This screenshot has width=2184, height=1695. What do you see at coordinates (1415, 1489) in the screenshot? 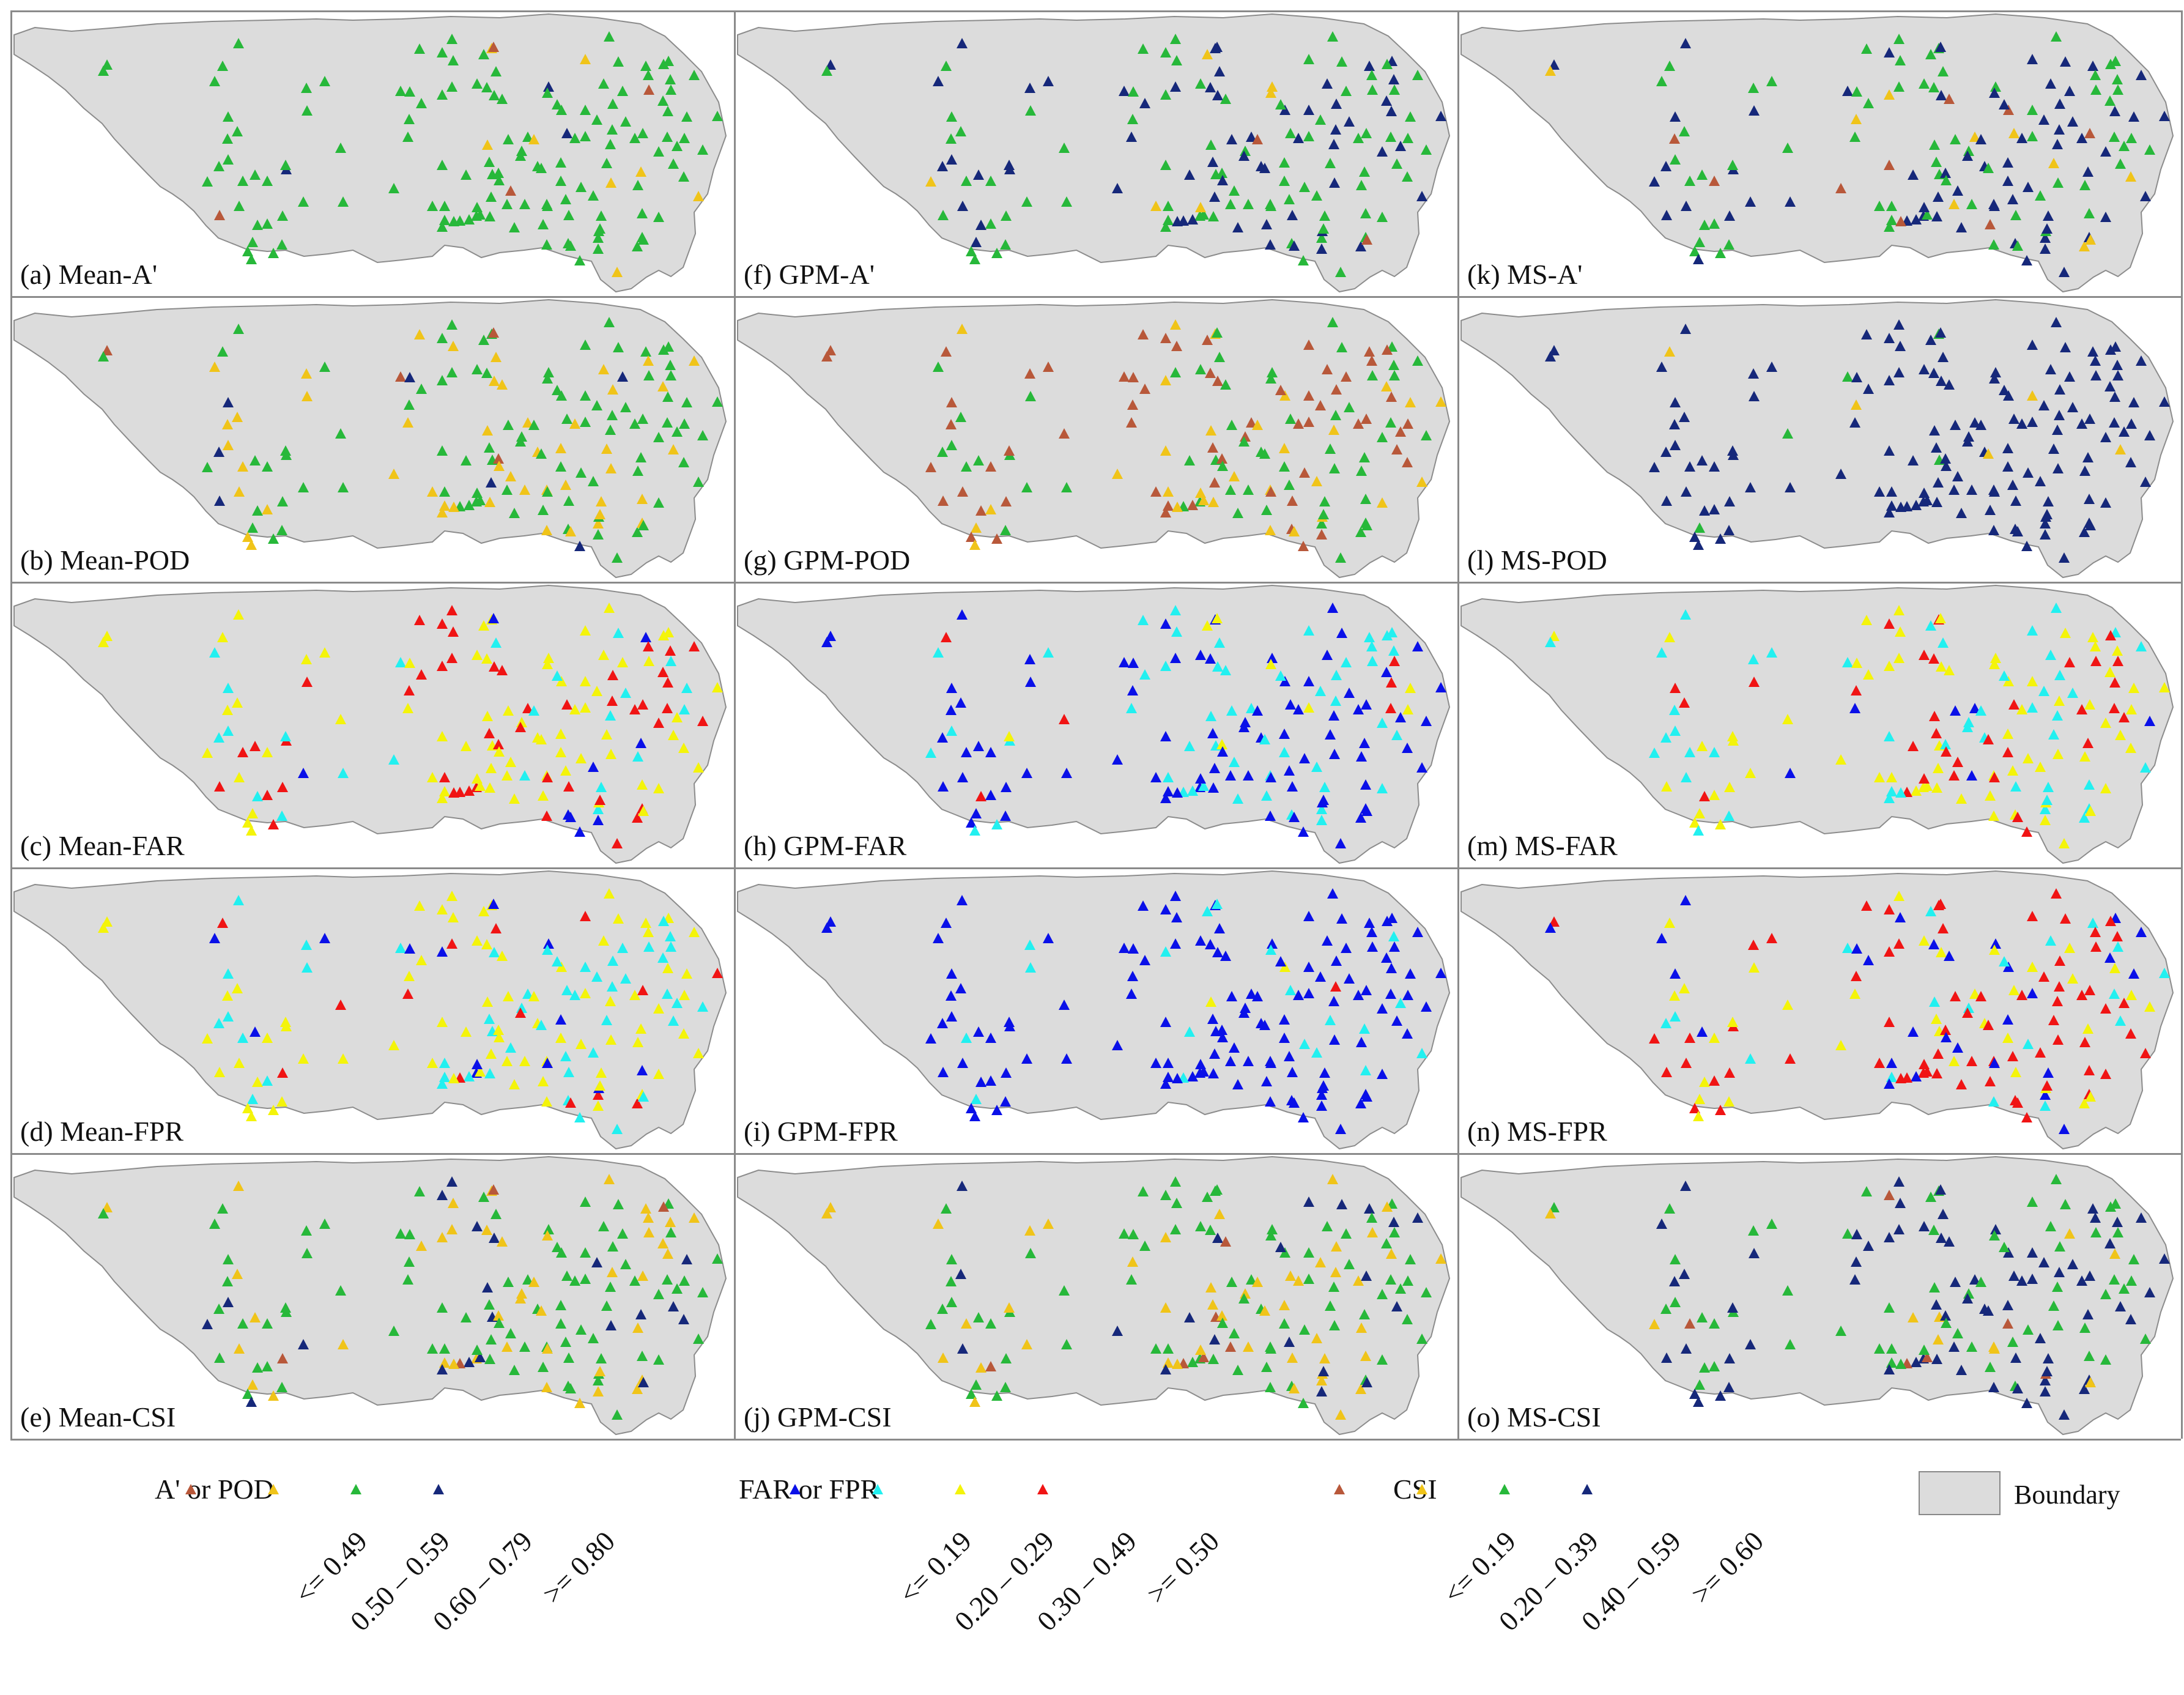
I see `legend-title-csi: CSI` at bounding box center [1415, 1489].